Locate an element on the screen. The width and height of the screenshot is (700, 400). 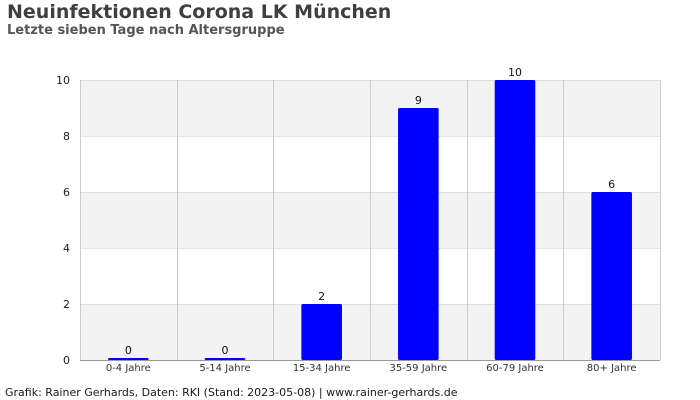
x-tick-label: 5-14 Jahre is located at coordinates (224, 368).